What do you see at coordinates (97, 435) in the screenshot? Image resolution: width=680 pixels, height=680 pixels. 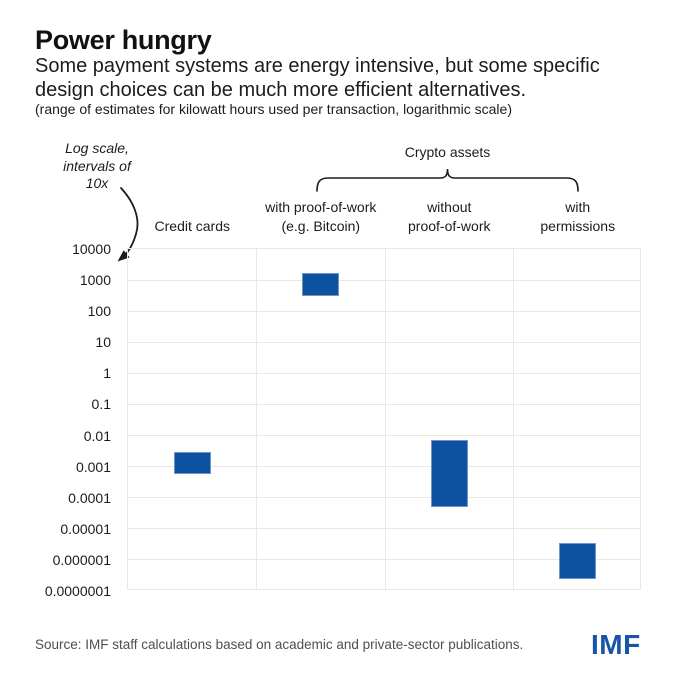 I see `y-axis-tick-label: 0.01` at bounding box center [97, 435].